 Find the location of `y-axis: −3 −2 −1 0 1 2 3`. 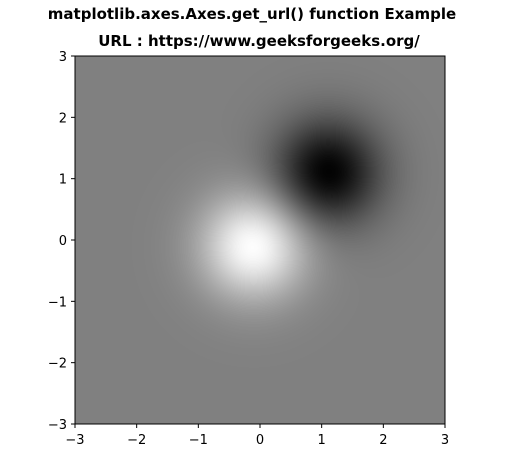

y-axis: −3 −2 −1 0 1 2 3 is located at coordinates (61, 241).